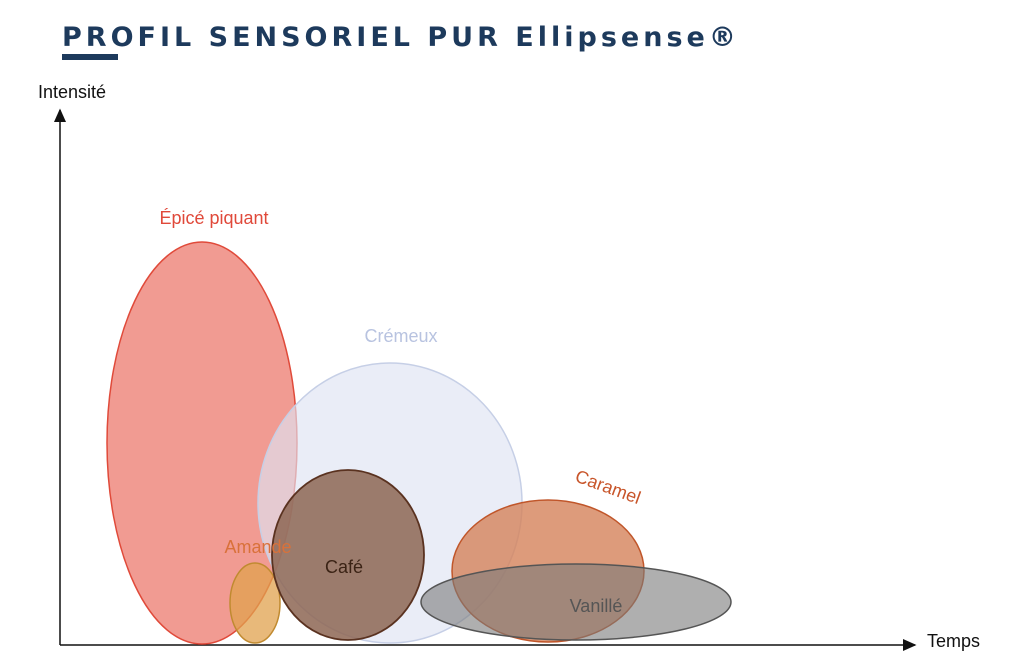 Image resolution: width=1024 pixels, height=665 pixels. I want to click on y-axis-label: Intensité, so click(72, 92).